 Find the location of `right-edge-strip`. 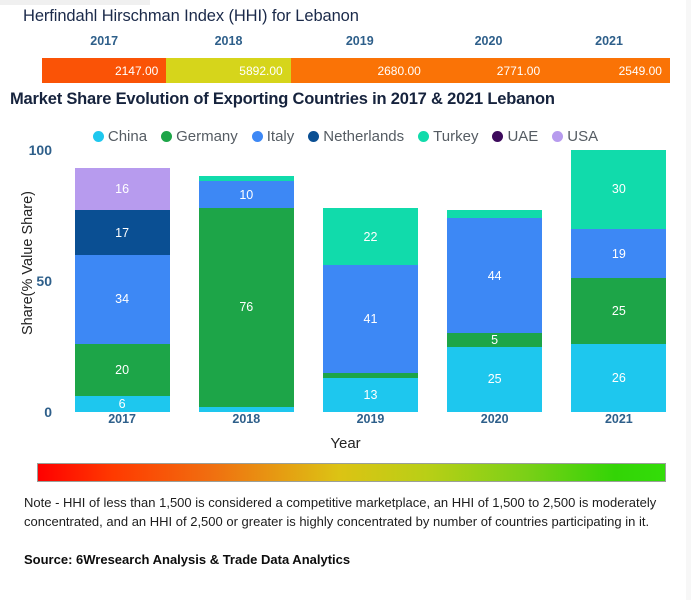

right-edge-strip is located at coordinates (688, 300).